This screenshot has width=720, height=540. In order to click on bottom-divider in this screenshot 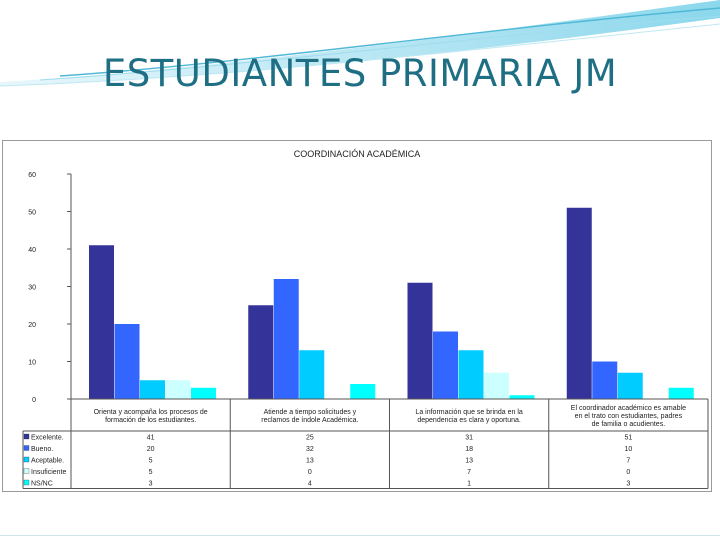, I will do `click(360, 535)`.